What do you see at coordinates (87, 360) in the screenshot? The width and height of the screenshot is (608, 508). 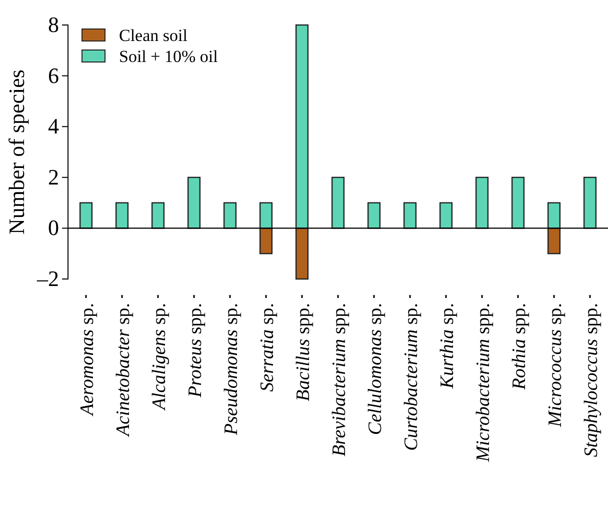 I see `x-tick-label: Aeromonas sp.` at bounding box center [87, 360].